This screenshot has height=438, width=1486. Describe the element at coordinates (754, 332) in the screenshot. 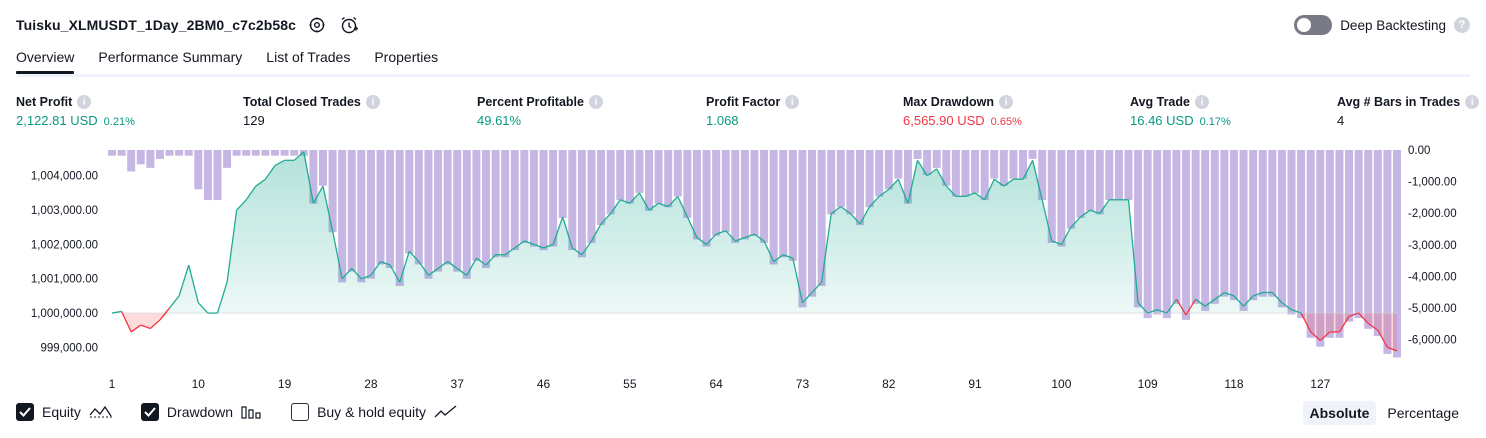

I see `equity-loss-area` at that location.